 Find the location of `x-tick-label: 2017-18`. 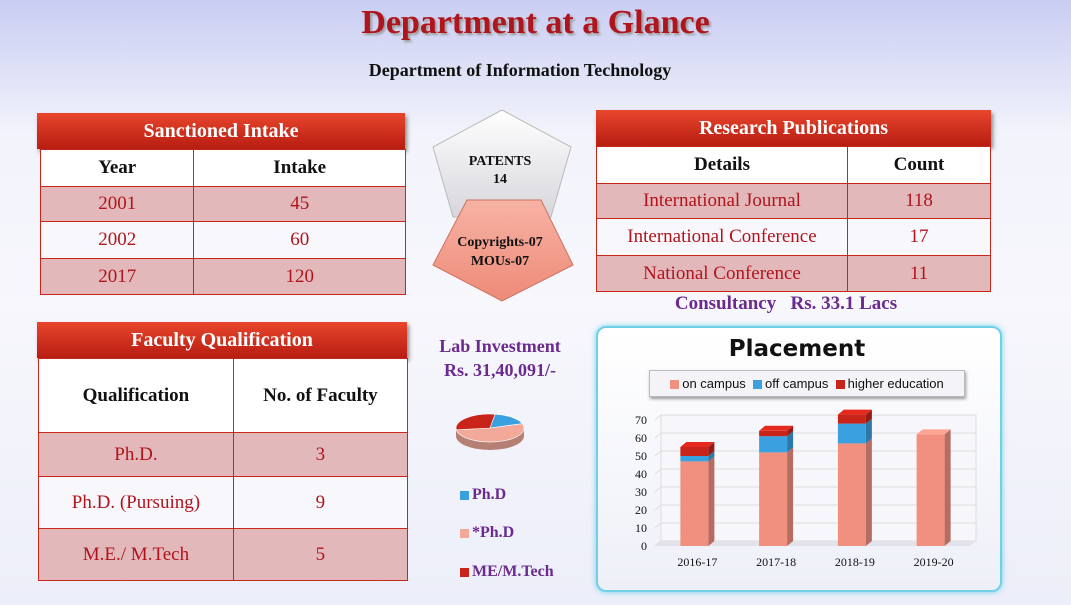

x-tick-label: 2017-18 is located at coordinates (776, 562).